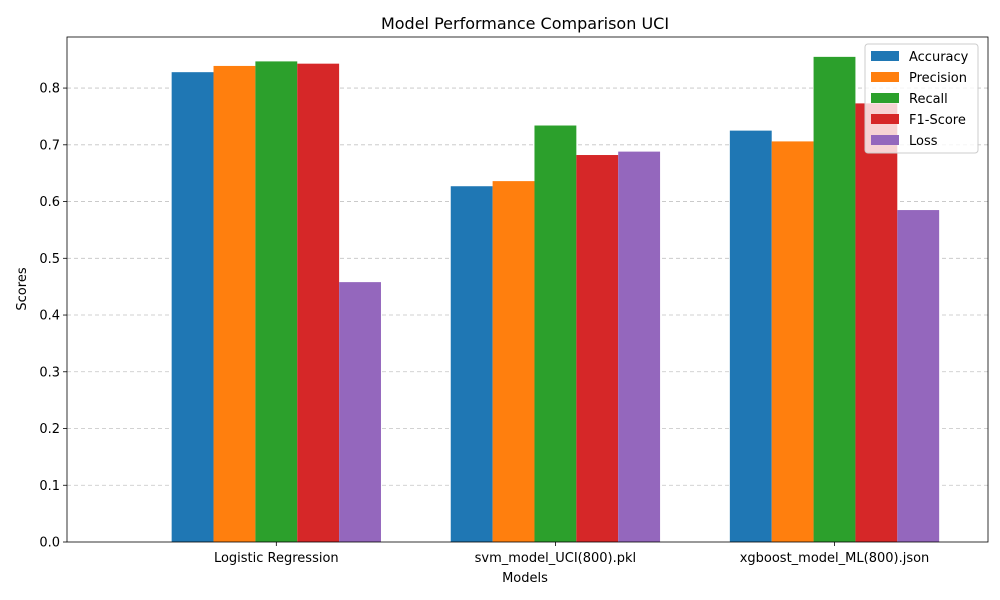  I want to click on y-tick-label: 0.8, so click(49, 89).